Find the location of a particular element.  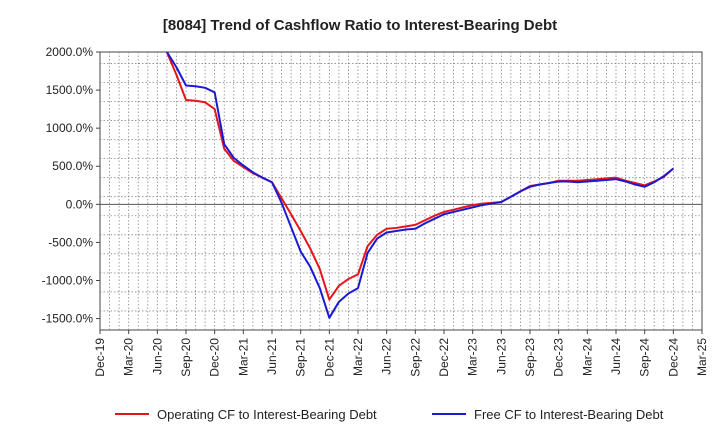

x-tick-label: Jun-23 is located at coordinates (501, 356).